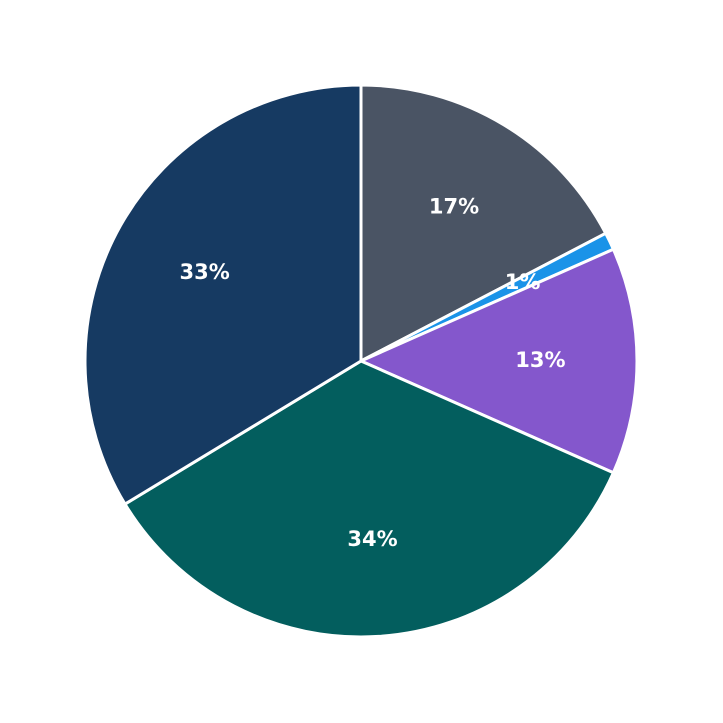 The image size is (723, 723). Describe the element at coordinates (205, 272) in the screenshot. I see `slice-label: 33%` at that location.